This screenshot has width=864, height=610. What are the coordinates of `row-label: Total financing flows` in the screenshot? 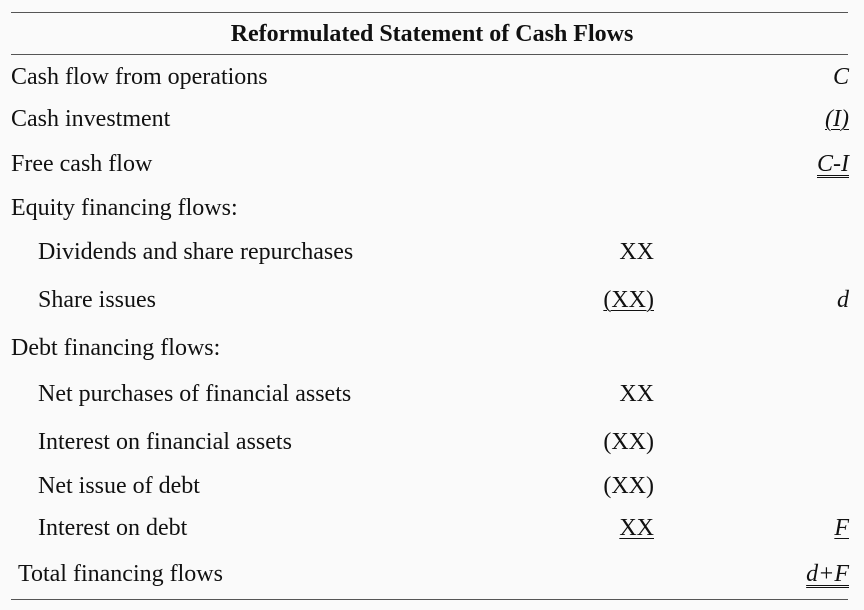 It's located at (120, 574).